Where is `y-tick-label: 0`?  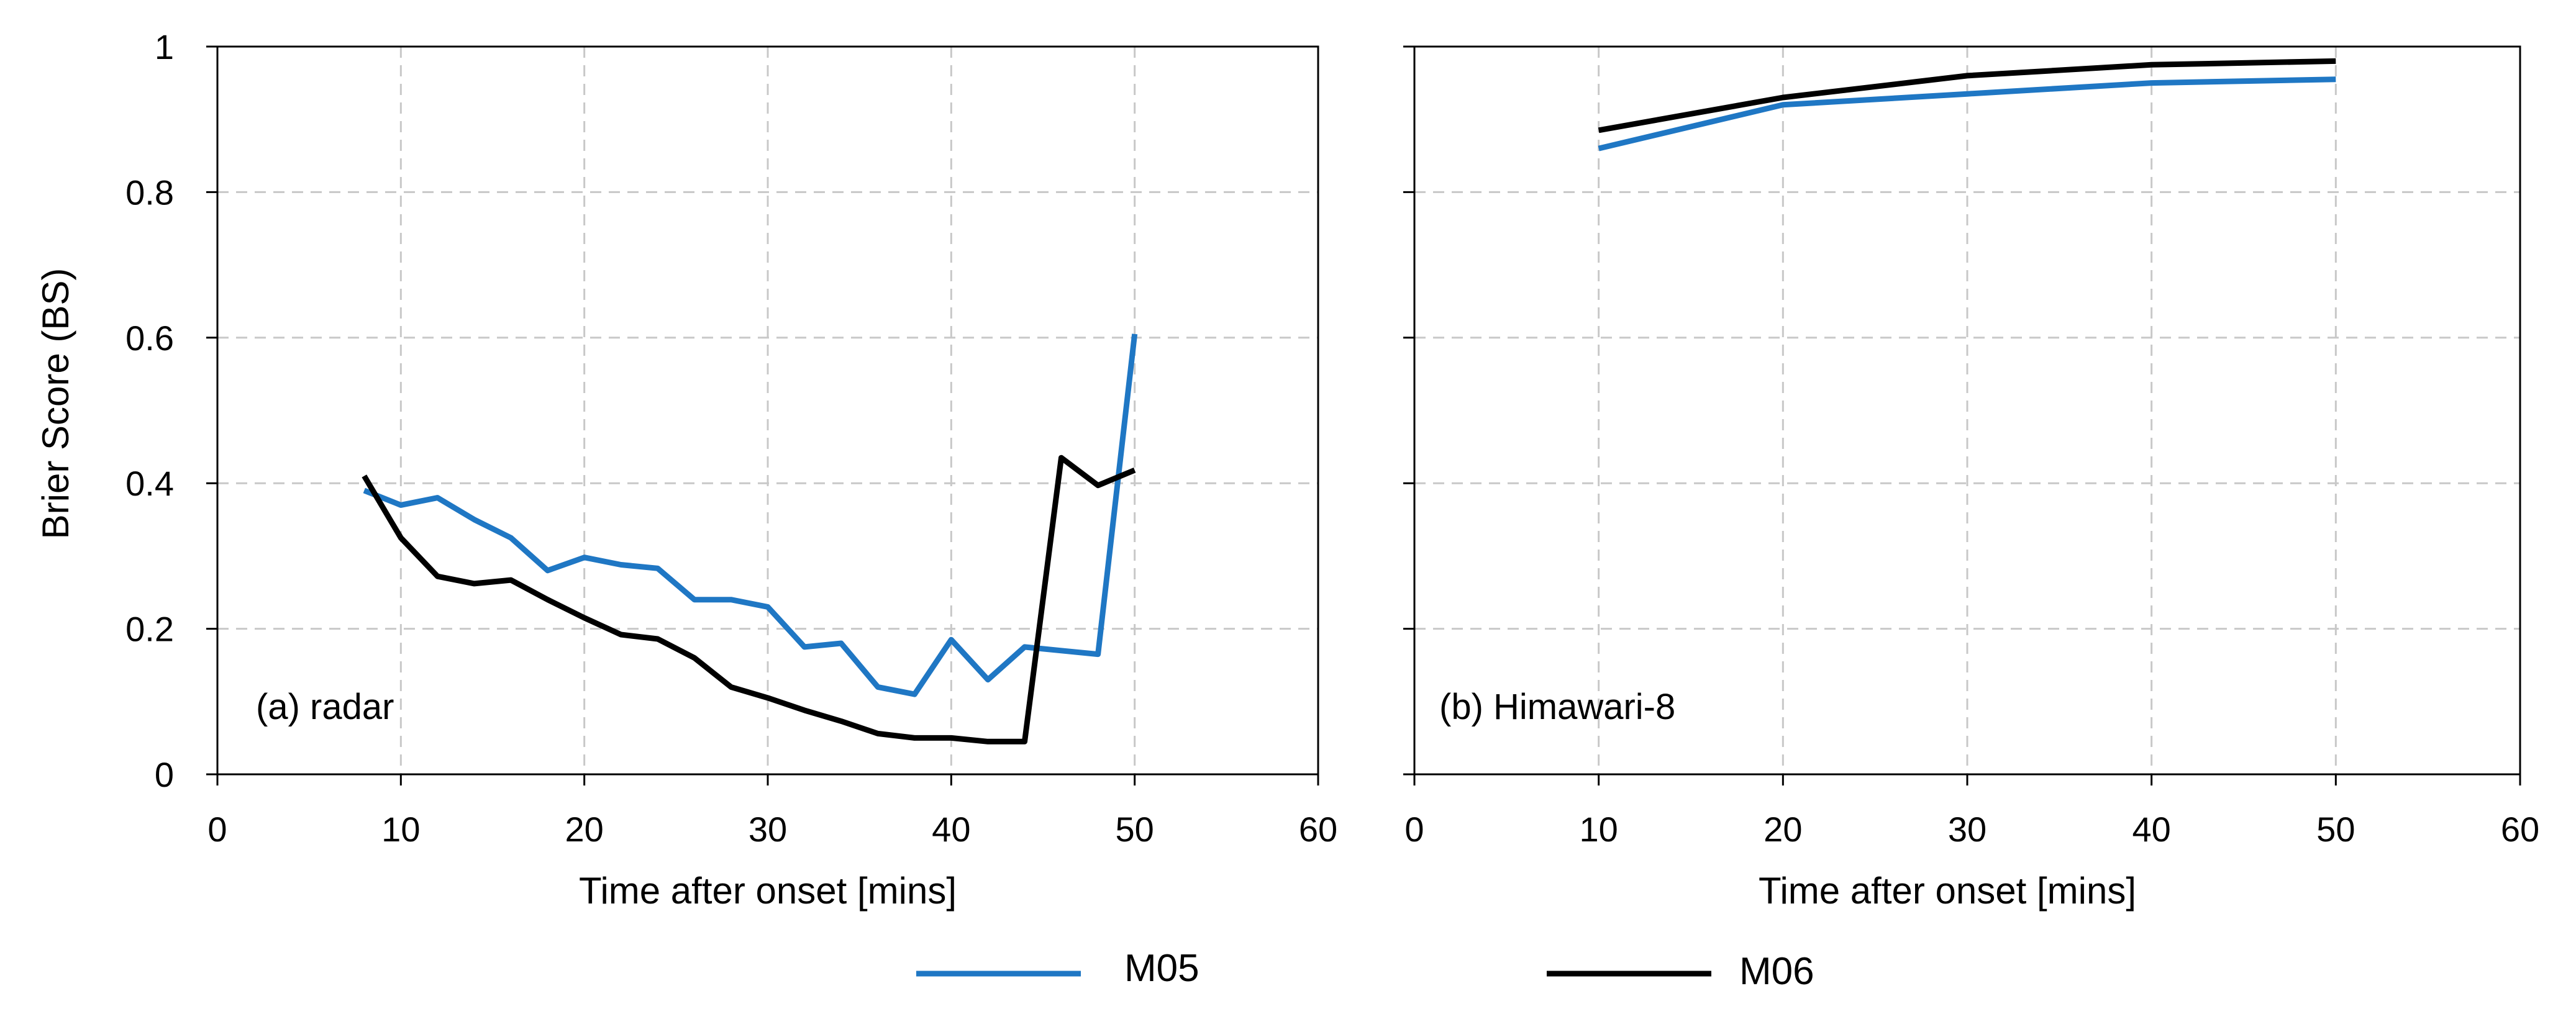
y-tick-label: 0 is located at coordinates (164, 774).